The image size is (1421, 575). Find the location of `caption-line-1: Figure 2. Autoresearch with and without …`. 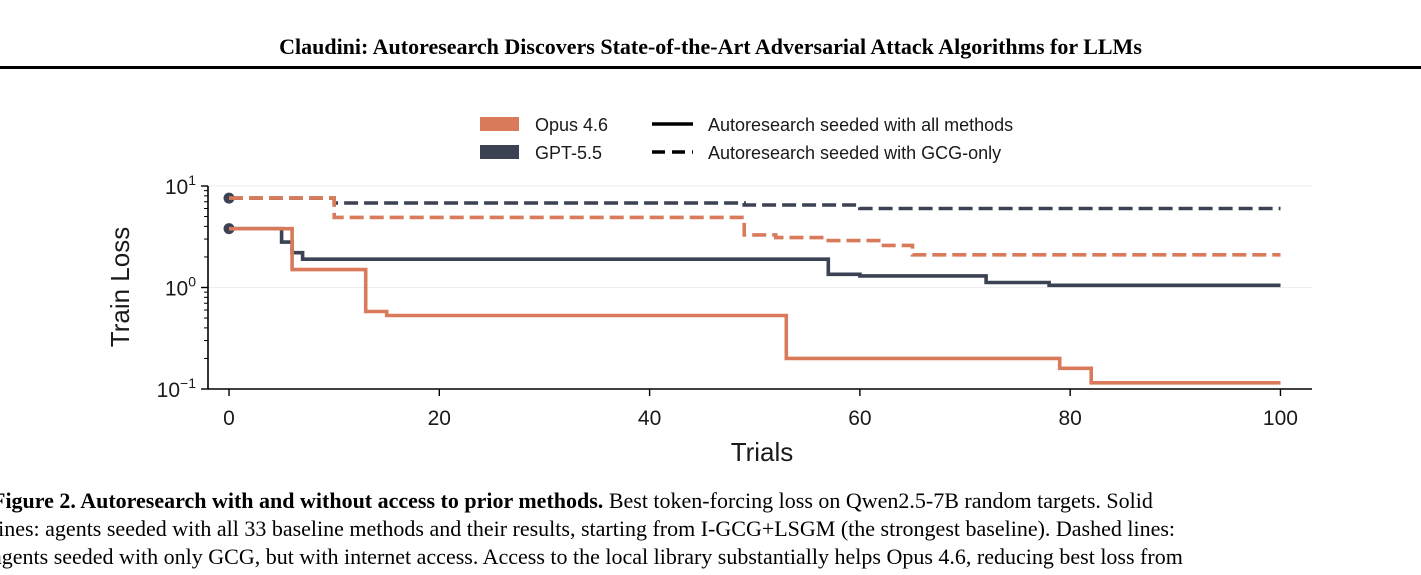

caption-line-1: Figure 2. Autoresearch with and without … is located at coordinates (710, 501).